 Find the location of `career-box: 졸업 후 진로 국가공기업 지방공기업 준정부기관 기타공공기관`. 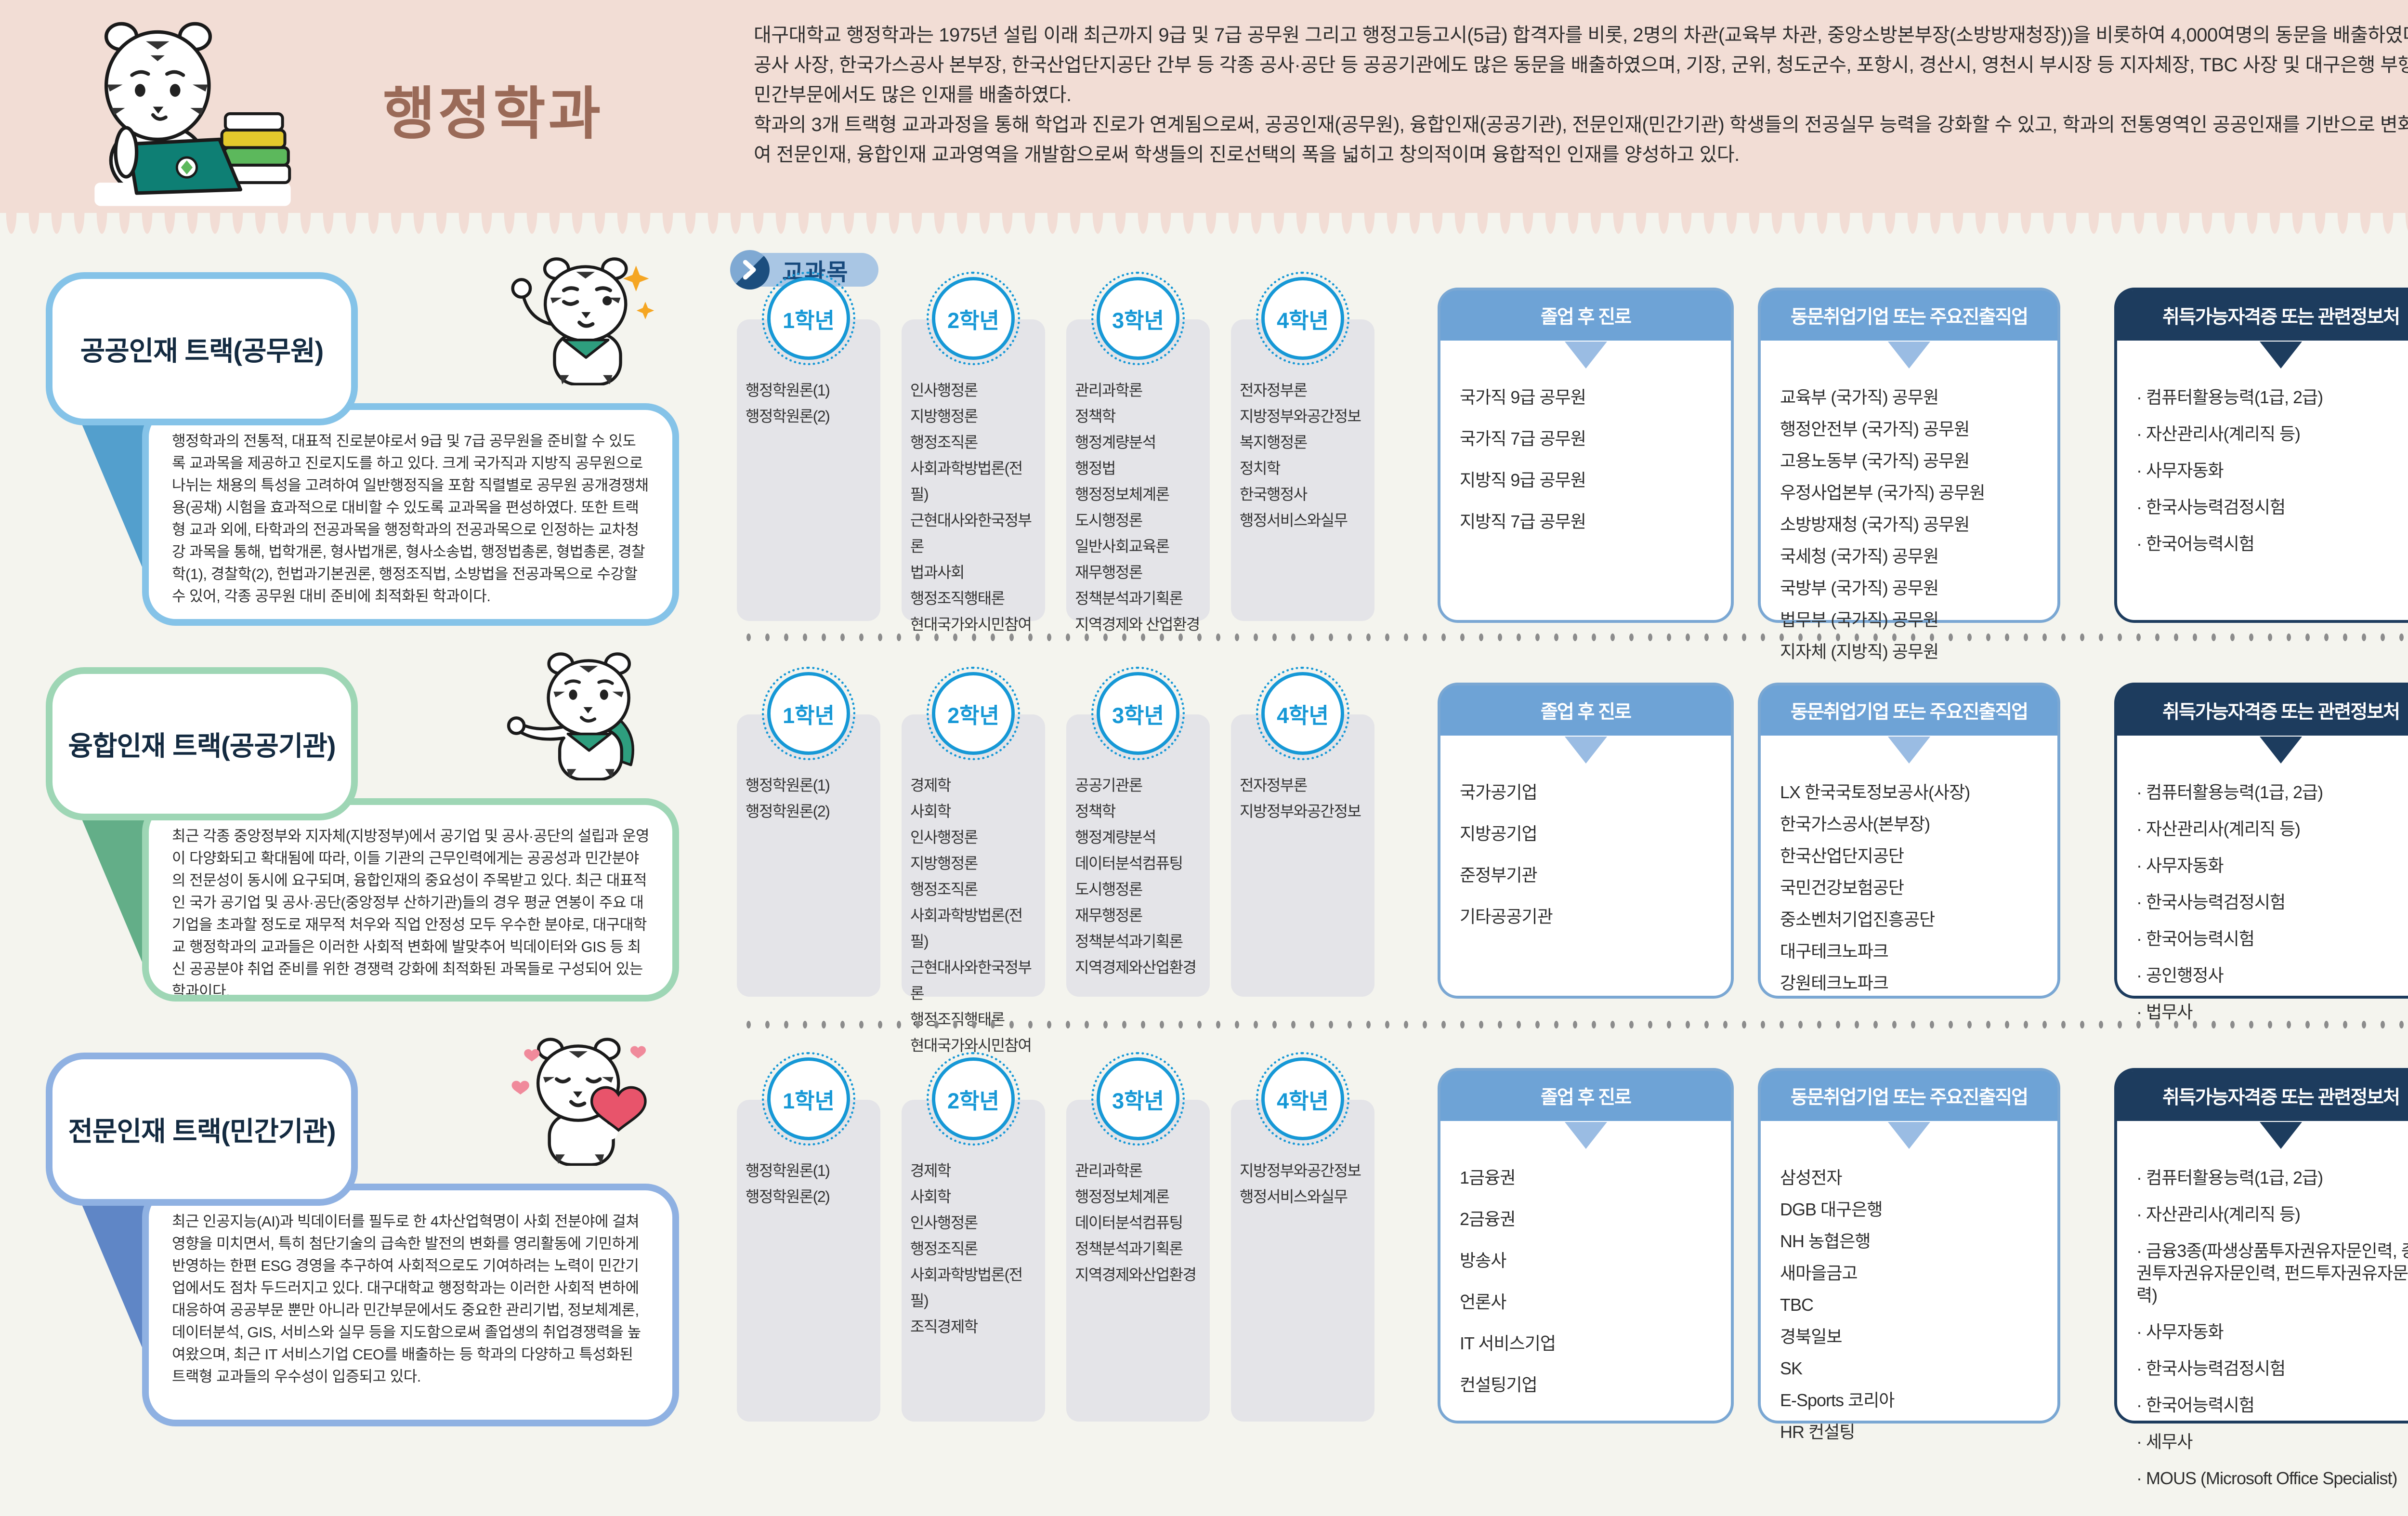

career-box: 졸업 후 진로 국가공기업 지방공기업 준정부기관 기타공공기관 is located at coordinates (1586, 841).